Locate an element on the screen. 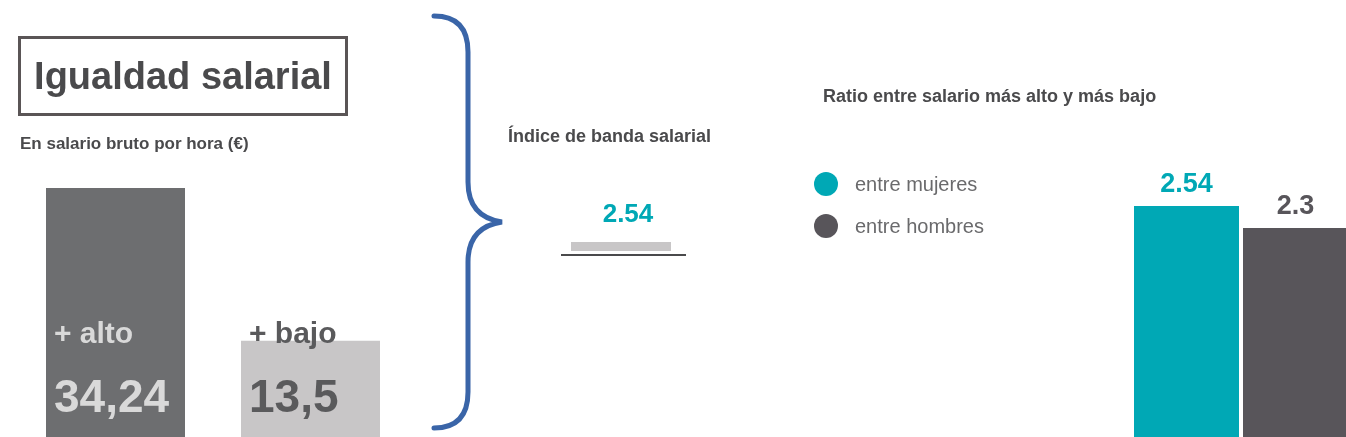  chart-title: Igualdad salarial is located at coordinates (183, 76).